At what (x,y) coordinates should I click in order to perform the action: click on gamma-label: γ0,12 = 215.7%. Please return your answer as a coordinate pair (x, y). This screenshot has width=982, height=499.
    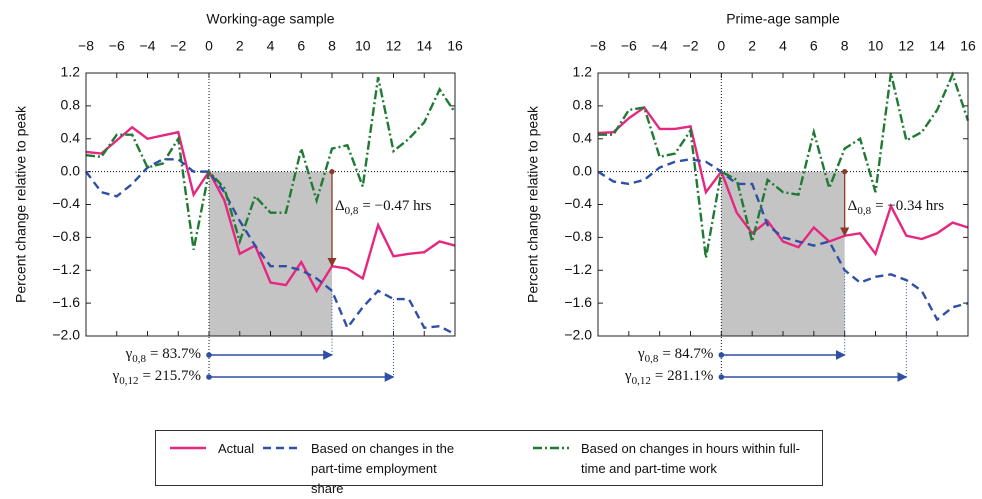
    Looking at the image, I should click on (156, 377).